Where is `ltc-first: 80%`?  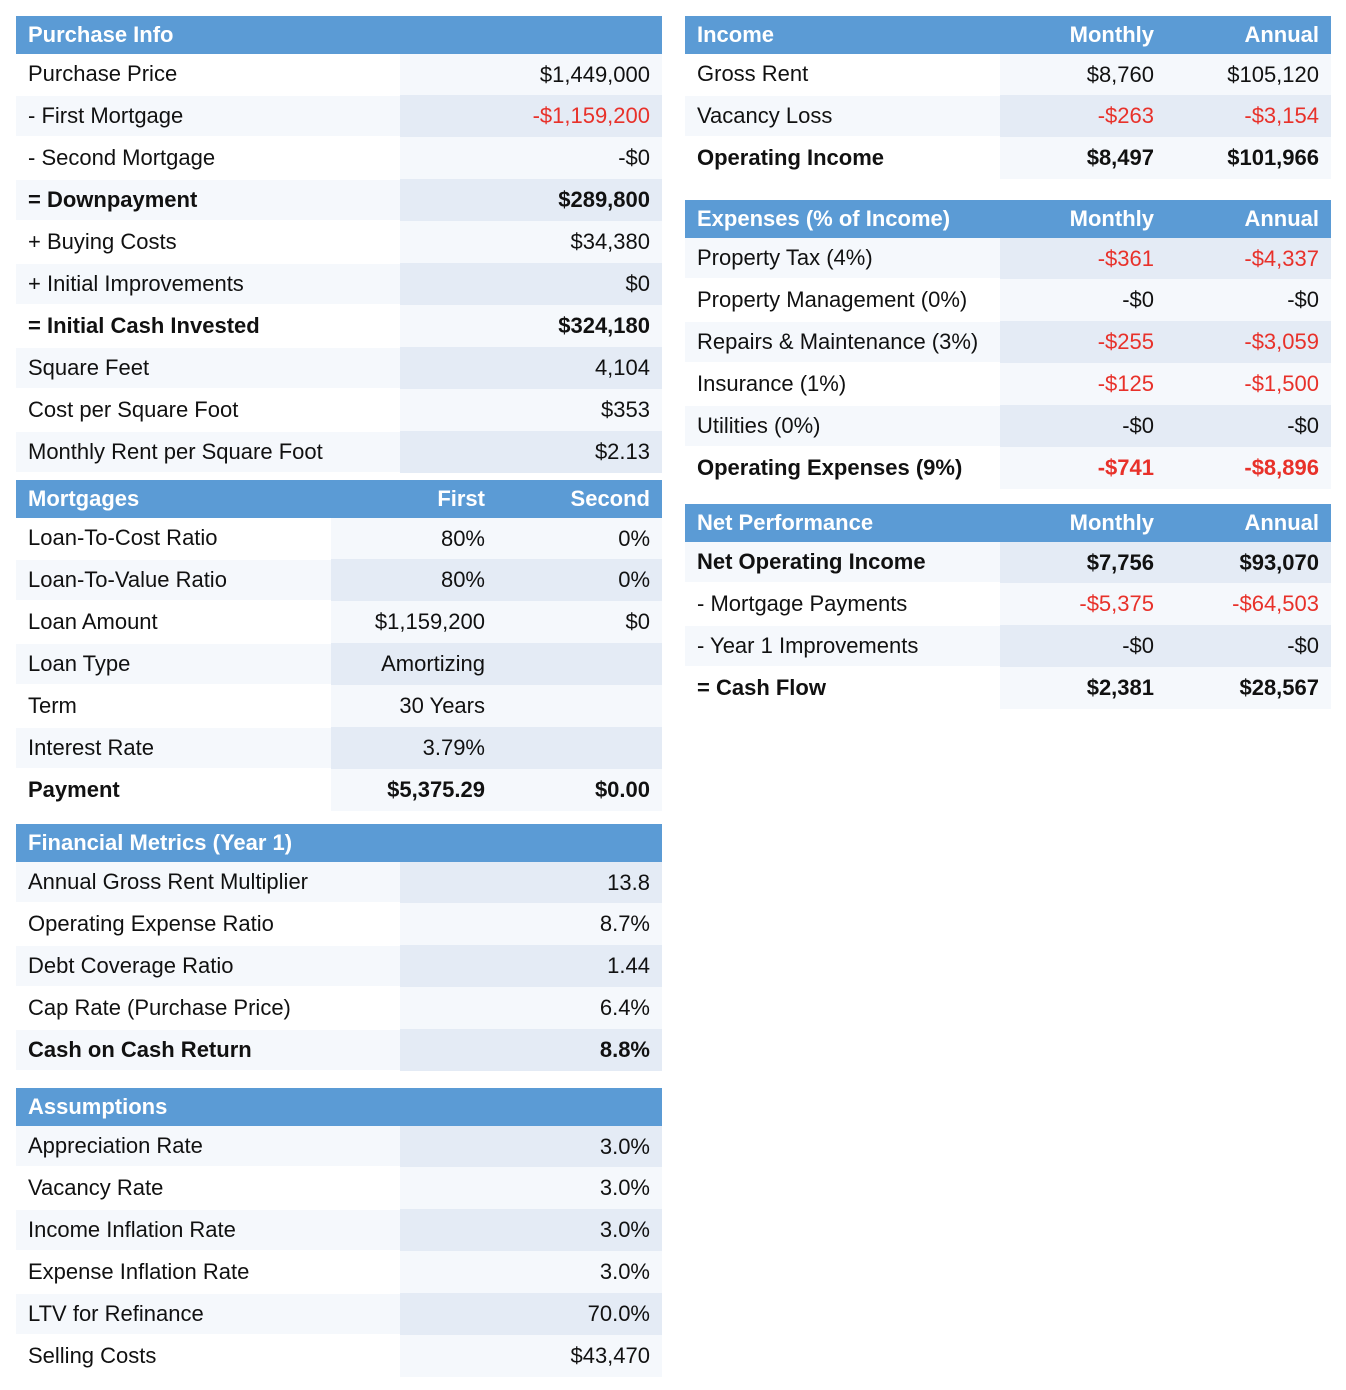
ltc-first: 80% is located at coordinates (414, 538).